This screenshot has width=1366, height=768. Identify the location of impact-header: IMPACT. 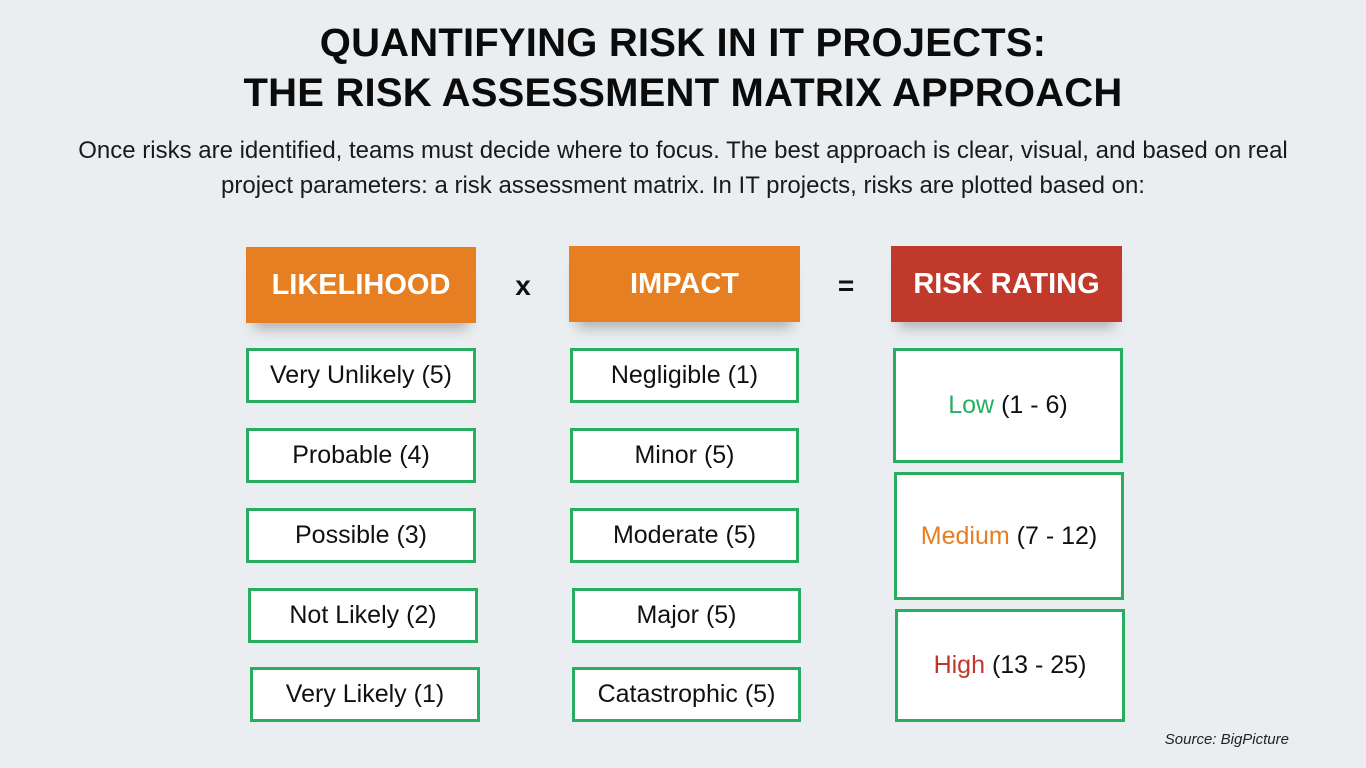
(684, 284).